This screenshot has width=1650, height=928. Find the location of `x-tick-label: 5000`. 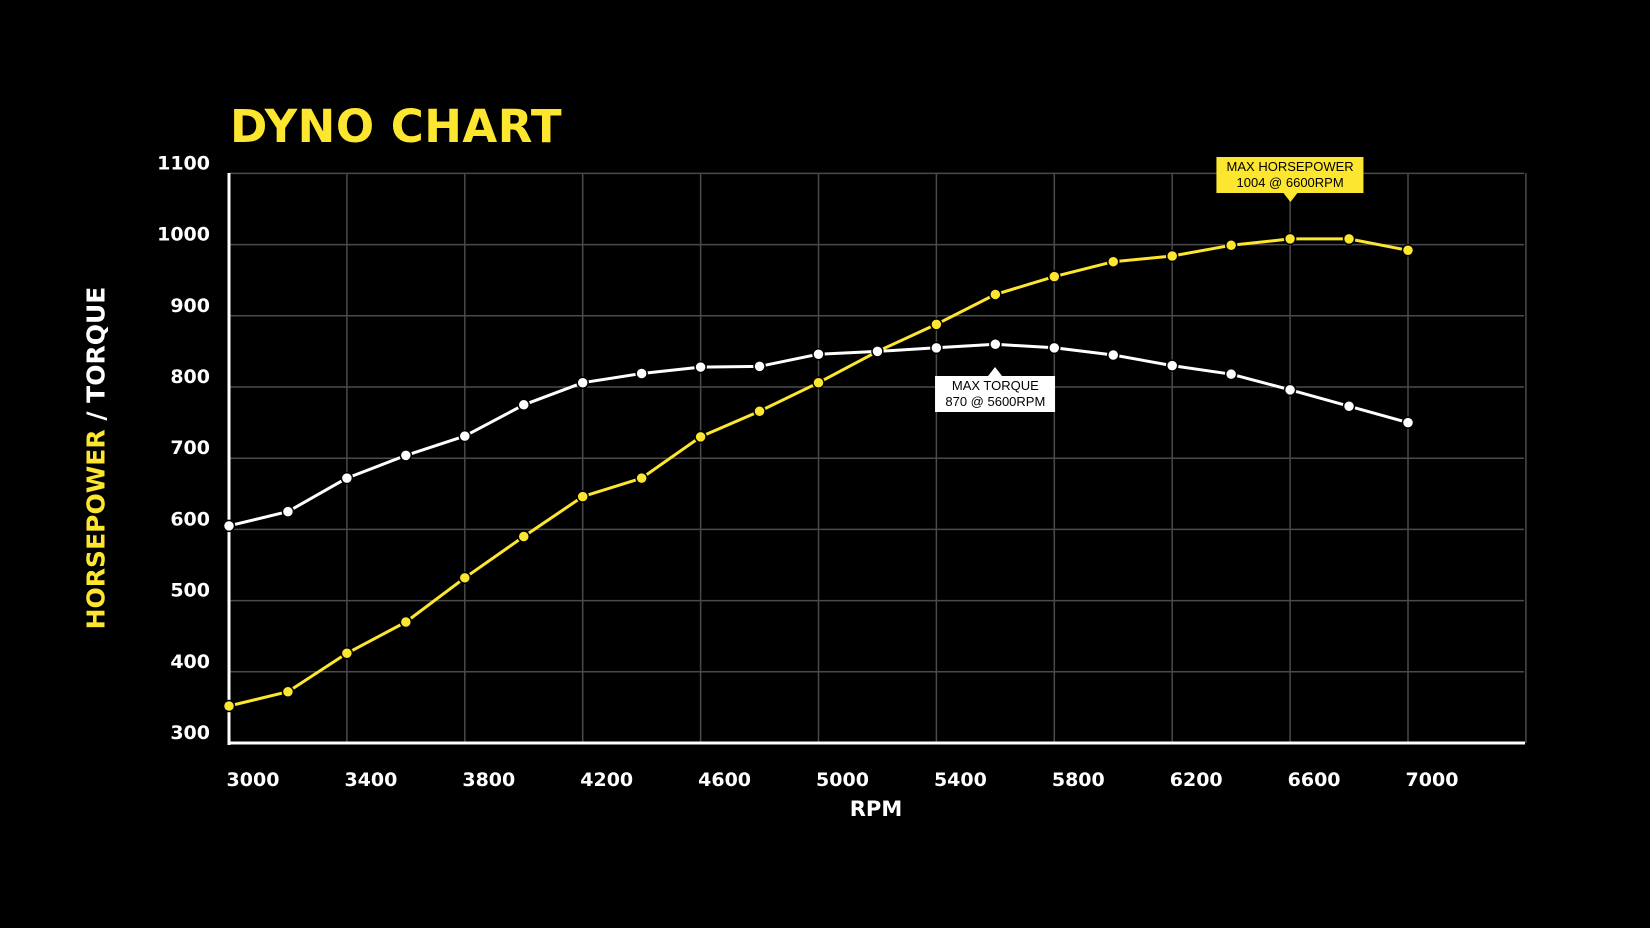

x-tick-label: 5000 is located at coordinates (842, 780).